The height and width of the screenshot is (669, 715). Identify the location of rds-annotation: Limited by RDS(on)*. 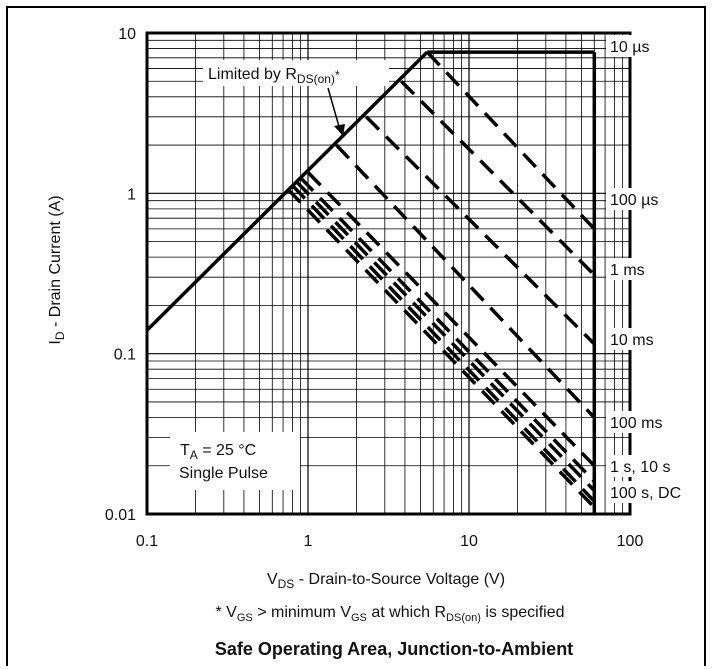
(274, 76).